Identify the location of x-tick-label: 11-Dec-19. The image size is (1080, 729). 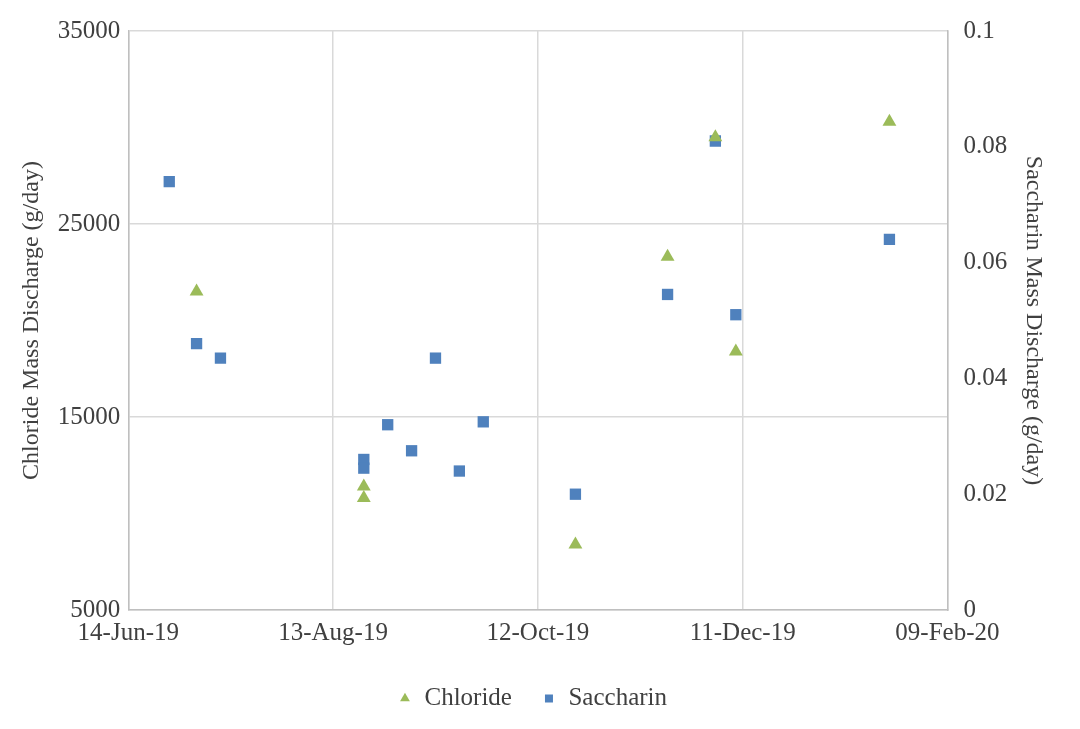
(742, 631).